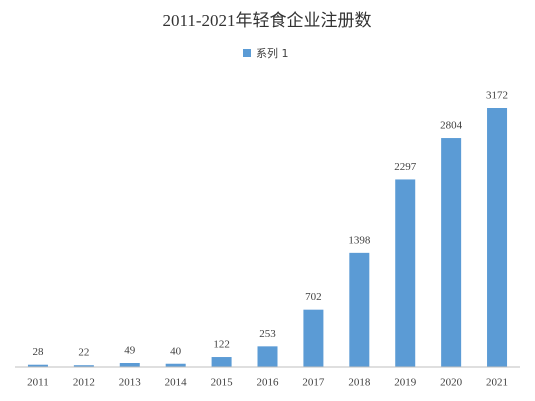 The image size is (535, 401). What do you see at coordinates (313, 297) in the screenshot?
I see `data-label: 702` at bounding box center [313, 297].